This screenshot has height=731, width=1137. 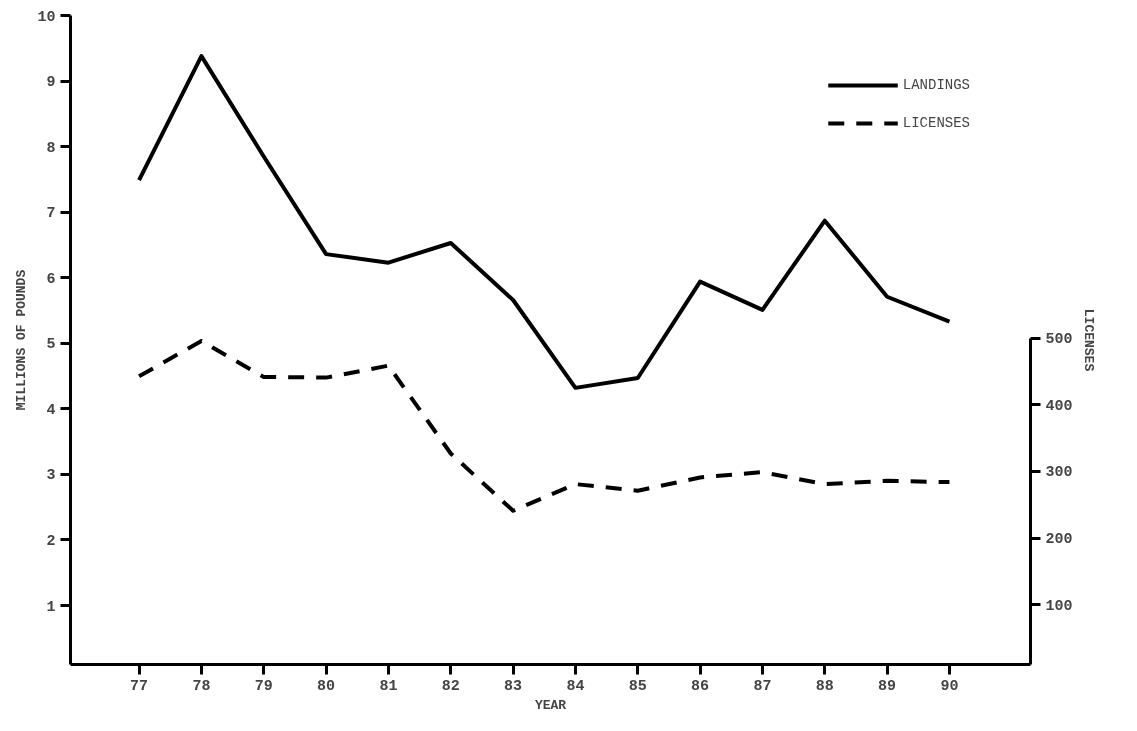 What do you see at coordinates (1059, 340) in the screenshot?
I see `y2-tick-label: 500` at bounding box center [1059, 340].